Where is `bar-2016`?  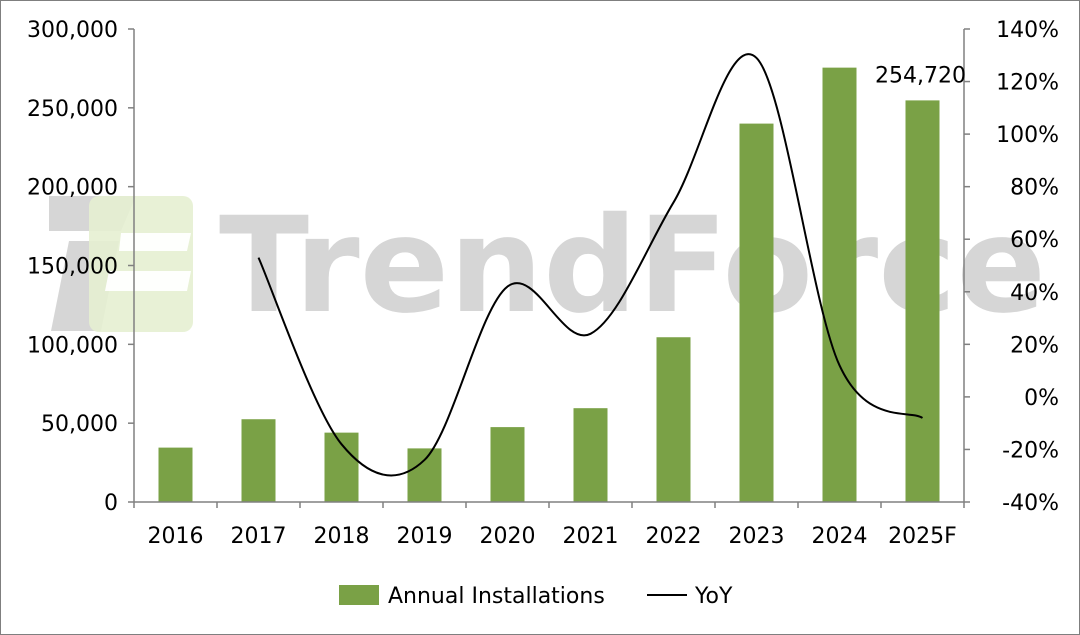
bar-2016 is located at coordinates (175, 474).